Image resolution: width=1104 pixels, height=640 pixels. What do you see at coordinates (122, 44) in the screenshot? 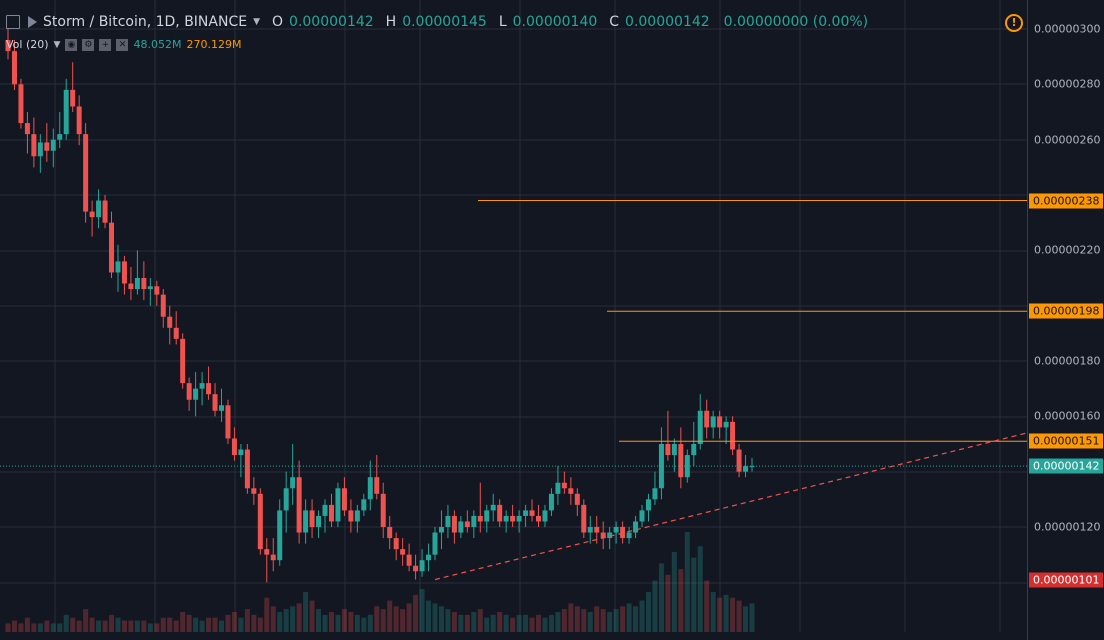
I see `close-icon: ✕` at bounding box center [122, 44].